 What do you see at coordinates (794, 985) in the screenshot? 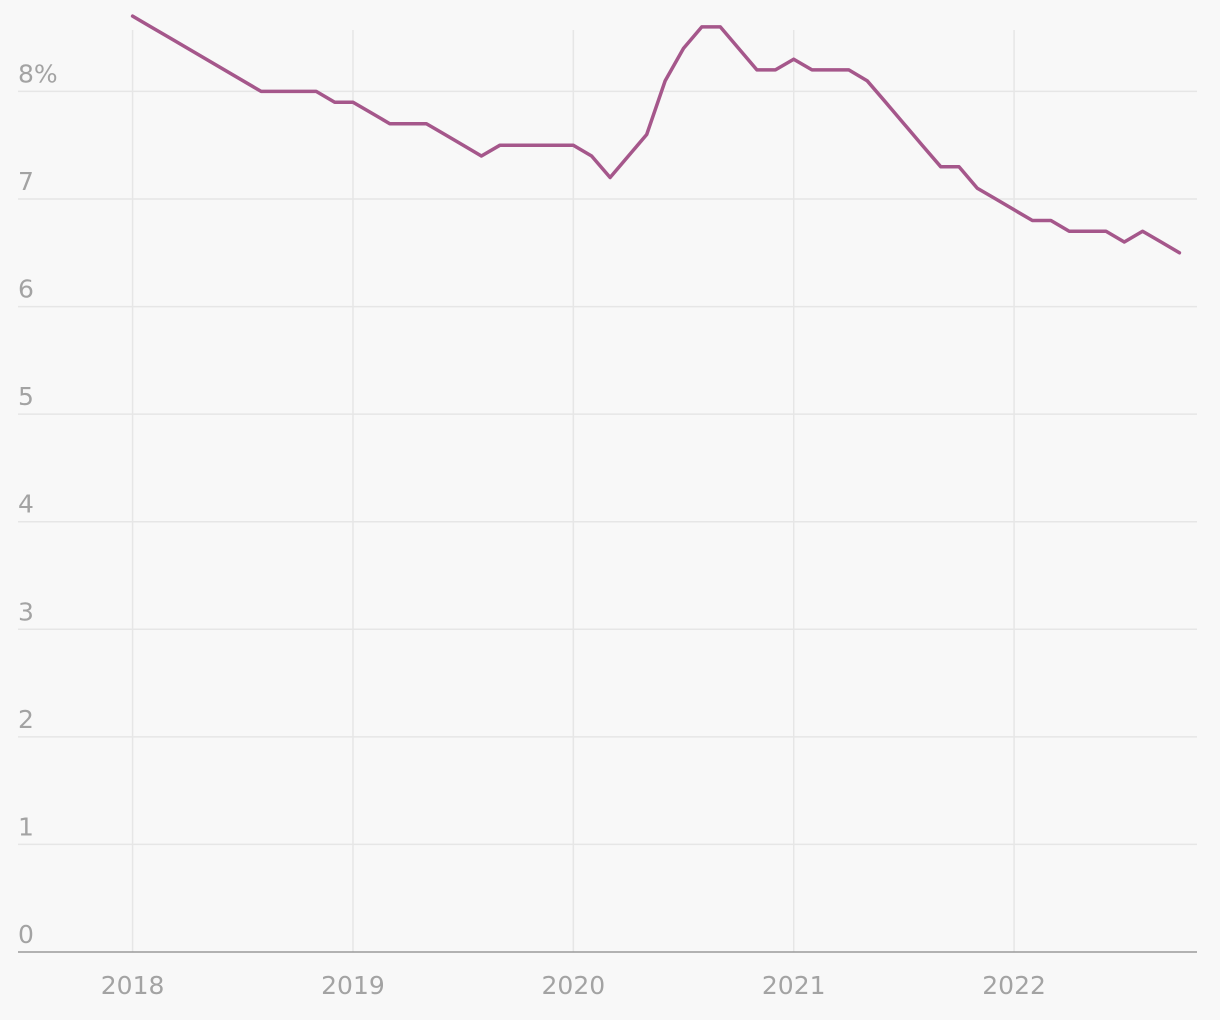
I see `x-tick-label: 2021` at bounding box center [794, 985].